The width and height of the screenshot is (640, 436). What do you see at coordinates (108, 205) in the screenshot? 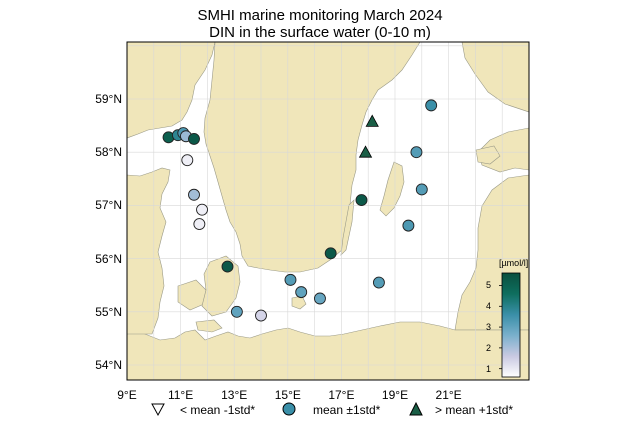
I see `lat-label: 57°N` at bounding box center [108, 205].